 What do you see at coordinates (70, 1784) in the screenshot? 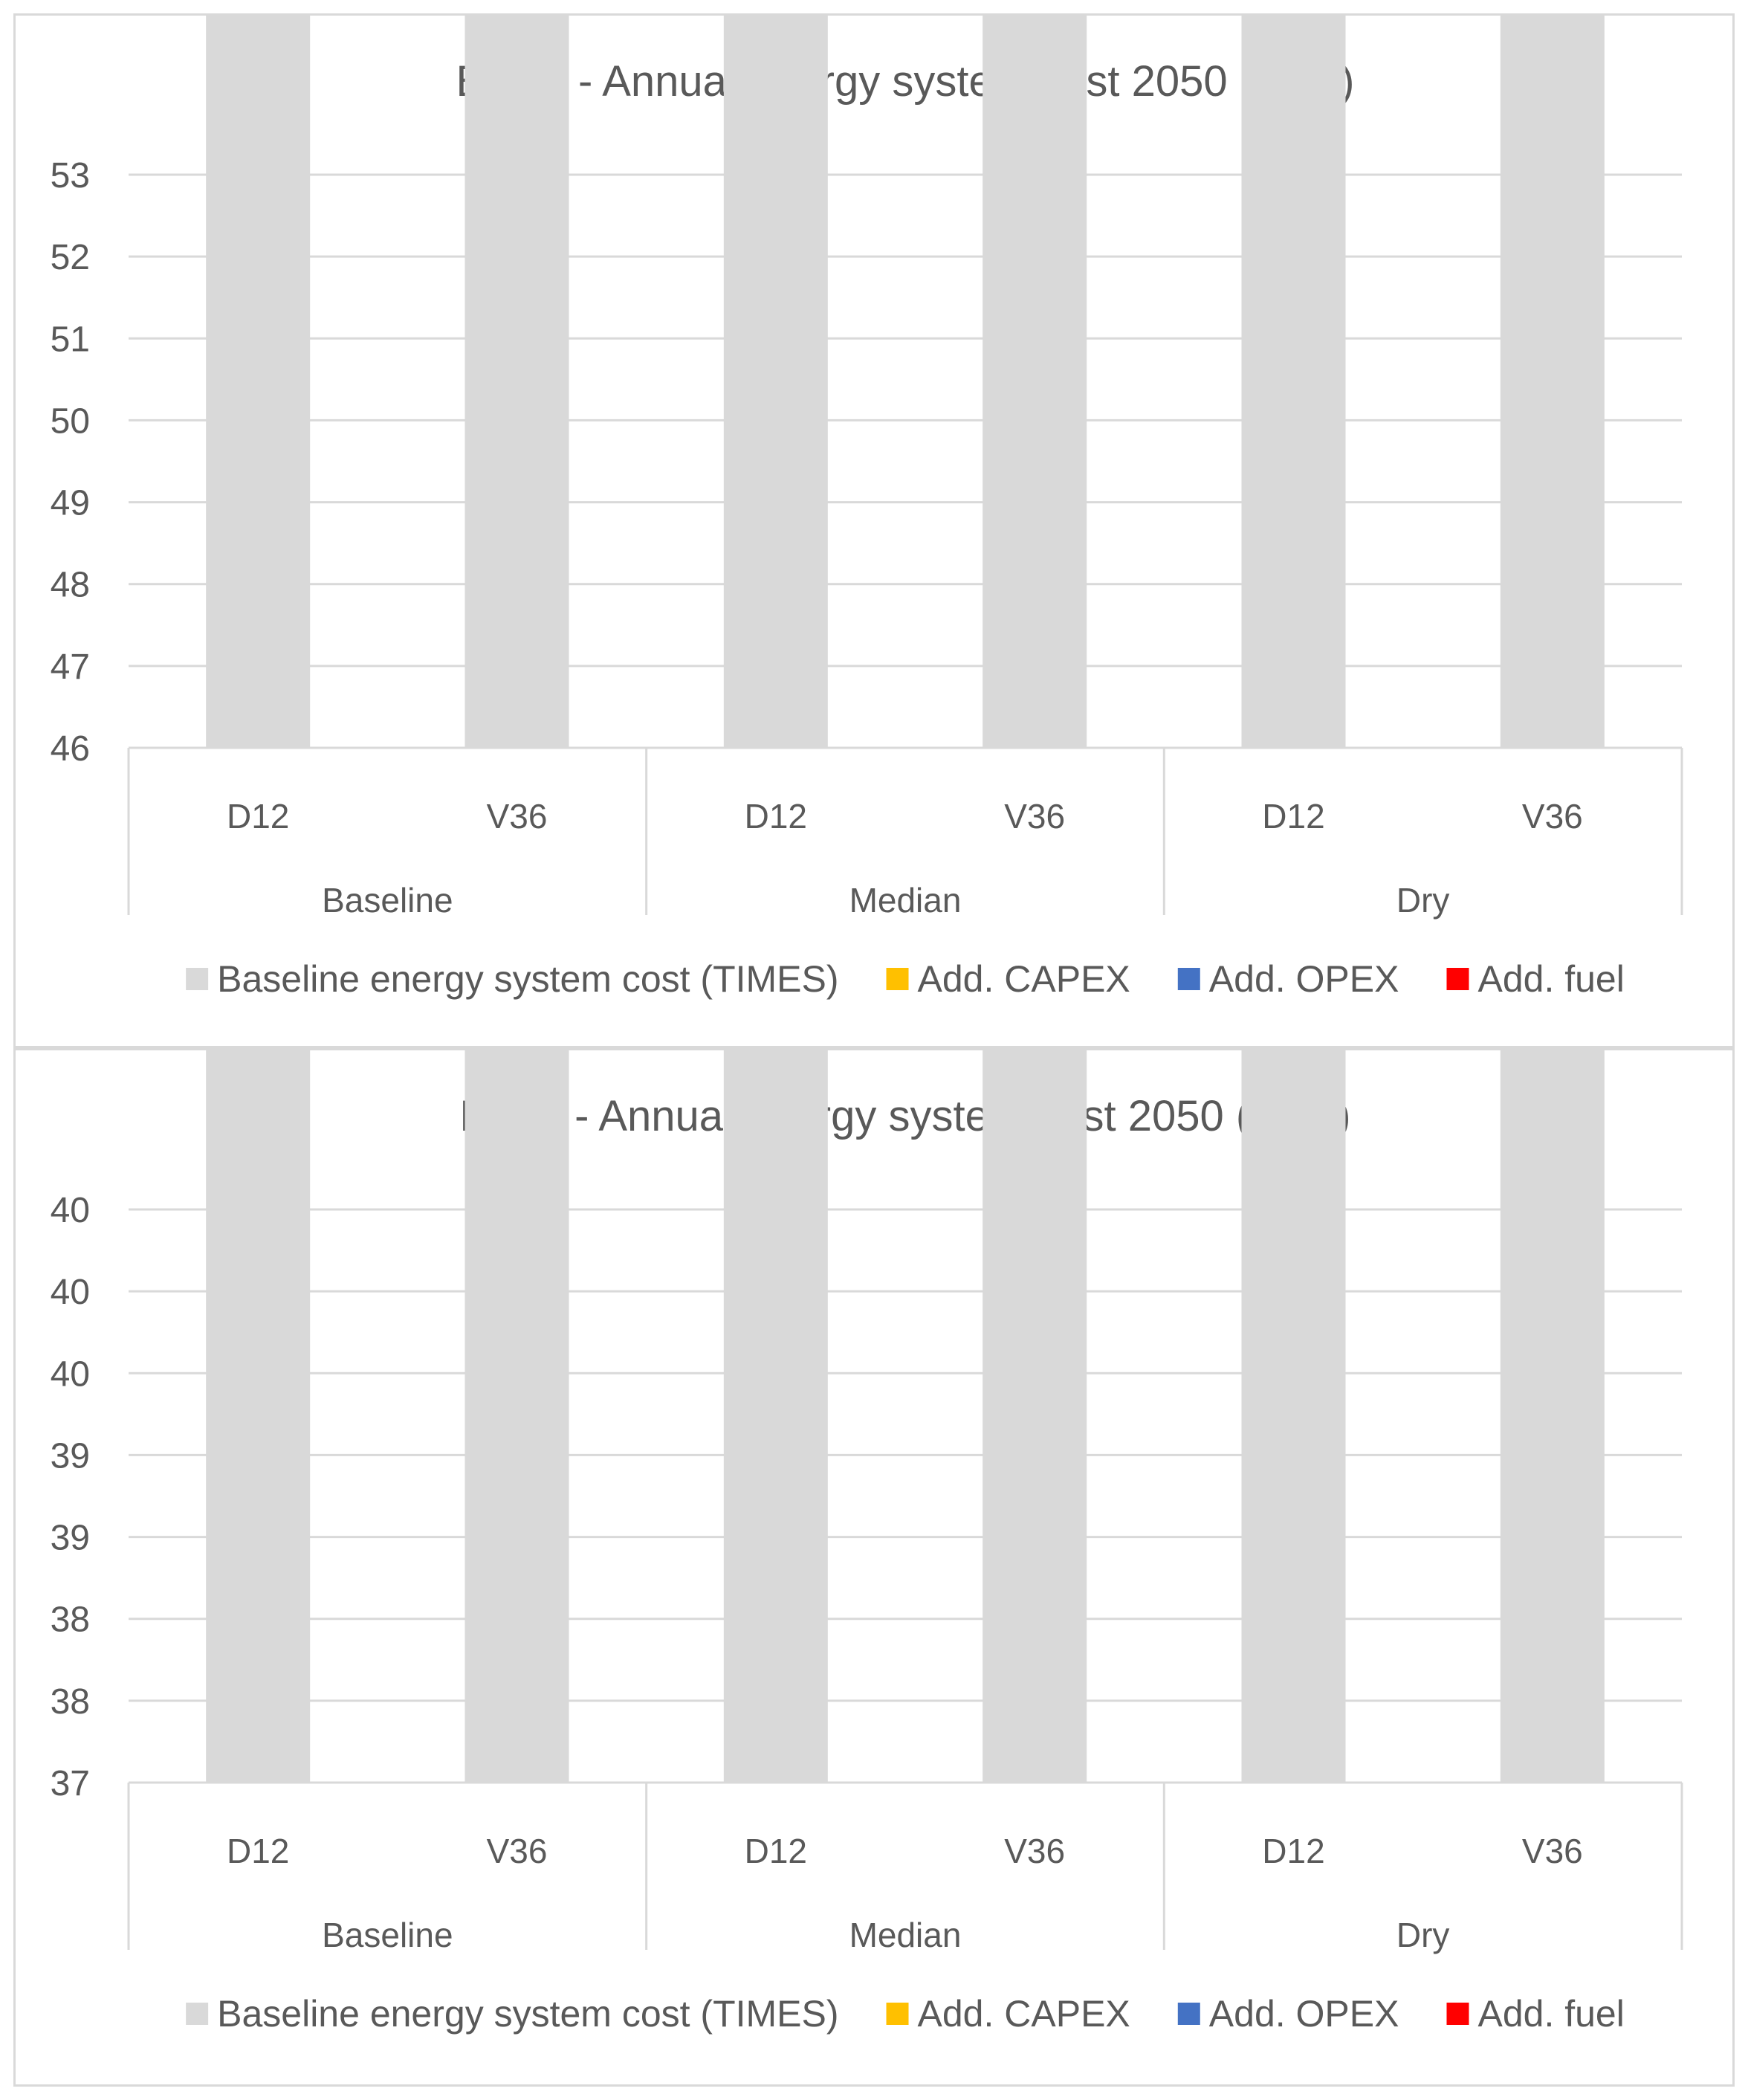
I see `y-tick-label: 37` at bounding box center [70, 1784].